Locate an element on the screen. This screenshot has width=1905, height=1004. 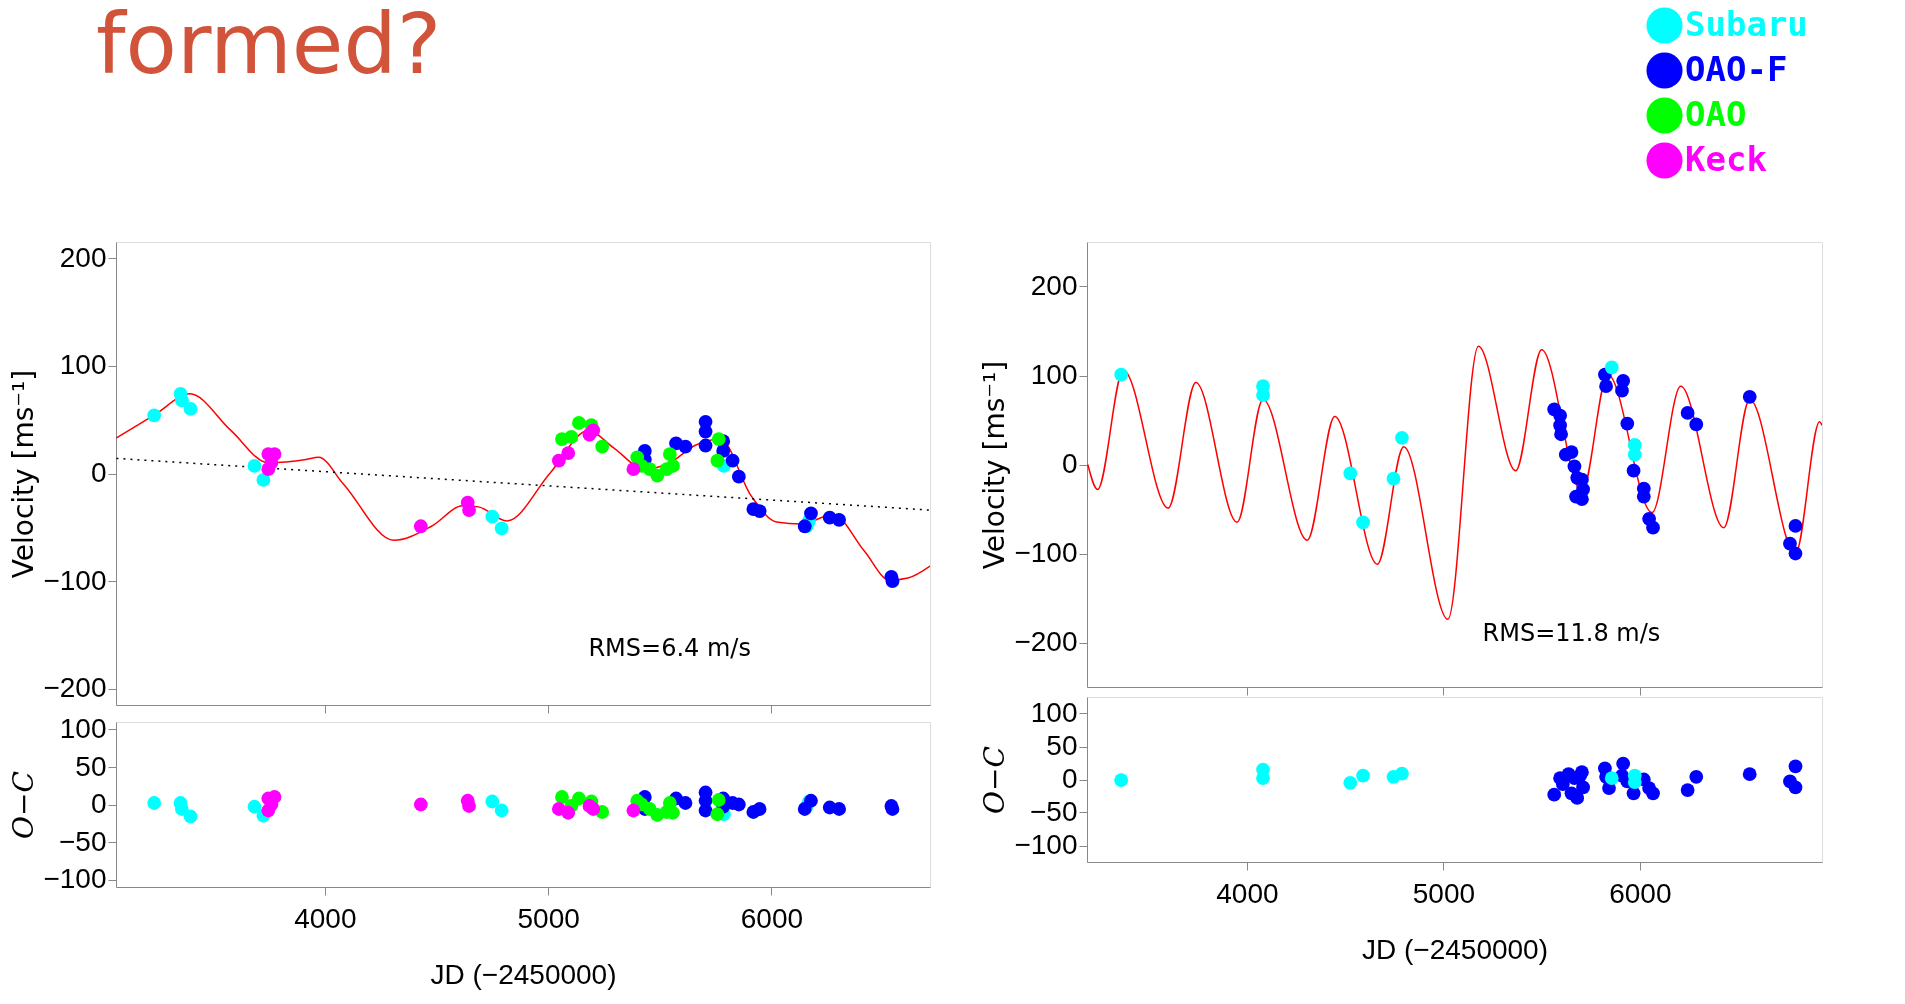
legend-label: Subaru is located at coordinates (1746, 23).